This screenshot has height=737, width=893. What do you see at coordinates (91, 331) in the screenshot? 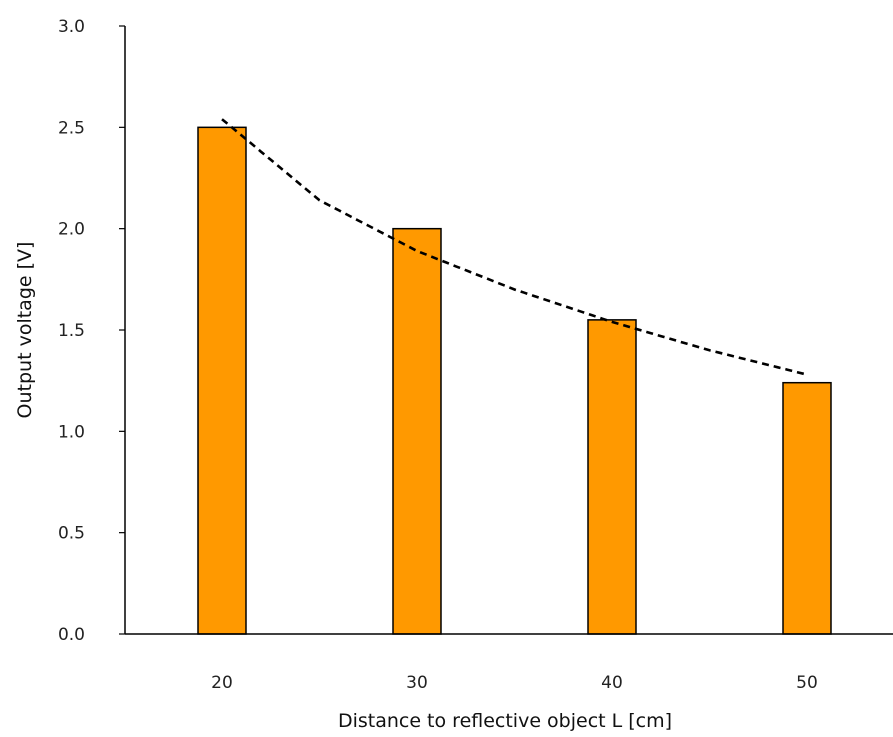
I see `y-axis-ticks: 0.0 0.5 1.0 1.5 2.0 2.5 3.0` at bounding box center [91, 331].